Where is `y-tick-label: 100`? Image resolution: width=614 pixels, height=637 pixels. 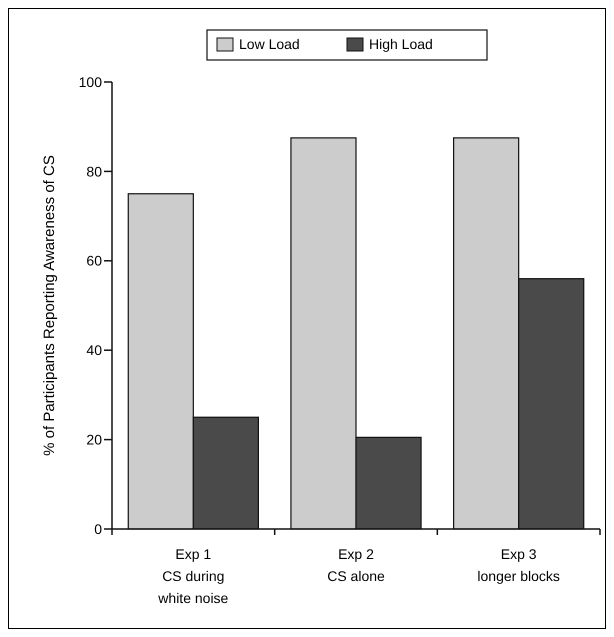 y-tick-label: 100 is located at coordinates (90, 82).